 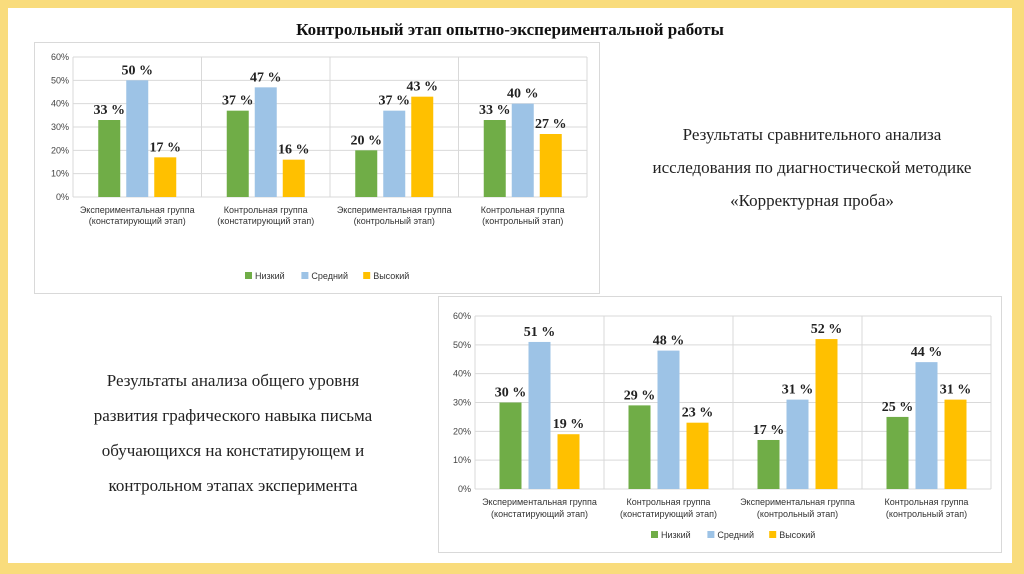 What do you see at coordinates (233, 415) in the screenshot?
I see `caption-2-line: развития графического навыка письма` at bounding box center [233, 415].